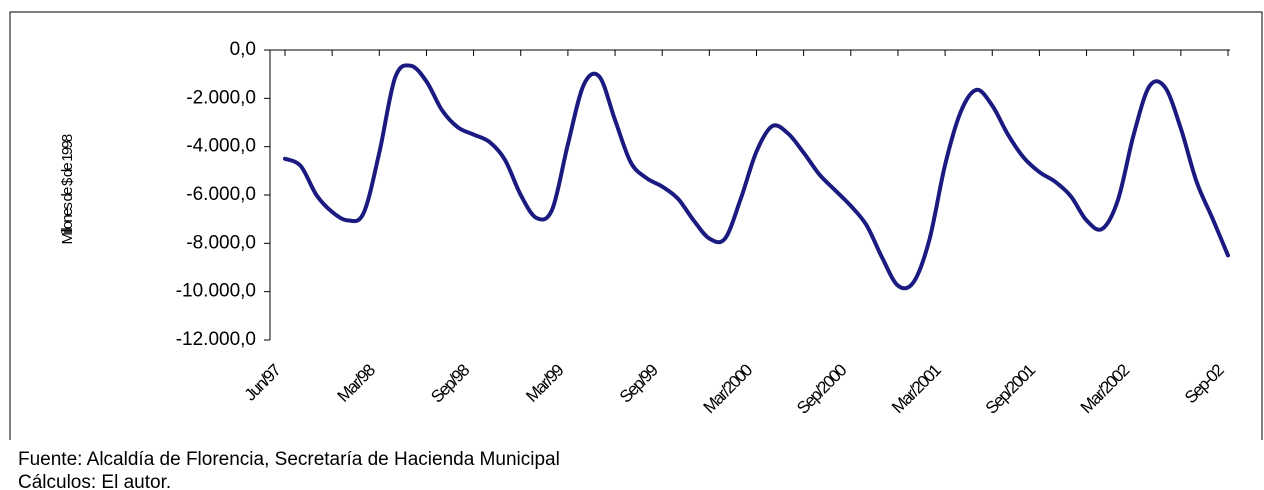  I want to click on y-tick-label: -6.000,0, so click(221, 194).